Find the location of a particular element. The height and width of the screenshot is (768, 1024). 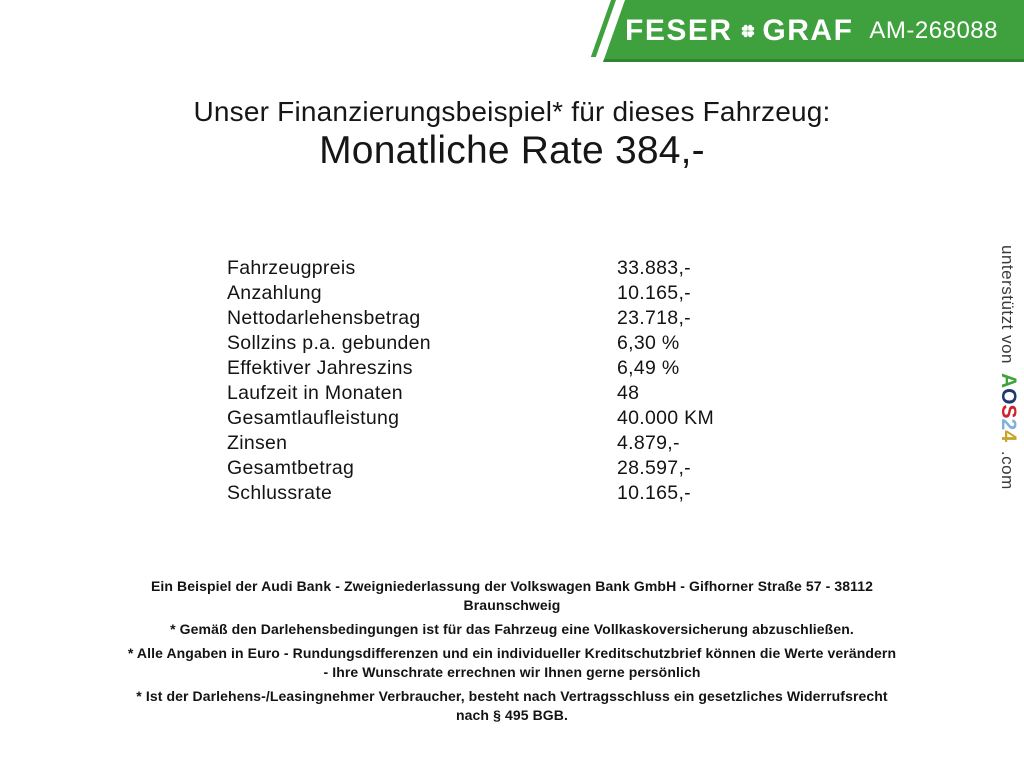

row-label: Fahrzeugpreis is located at coordinates (291, 268).